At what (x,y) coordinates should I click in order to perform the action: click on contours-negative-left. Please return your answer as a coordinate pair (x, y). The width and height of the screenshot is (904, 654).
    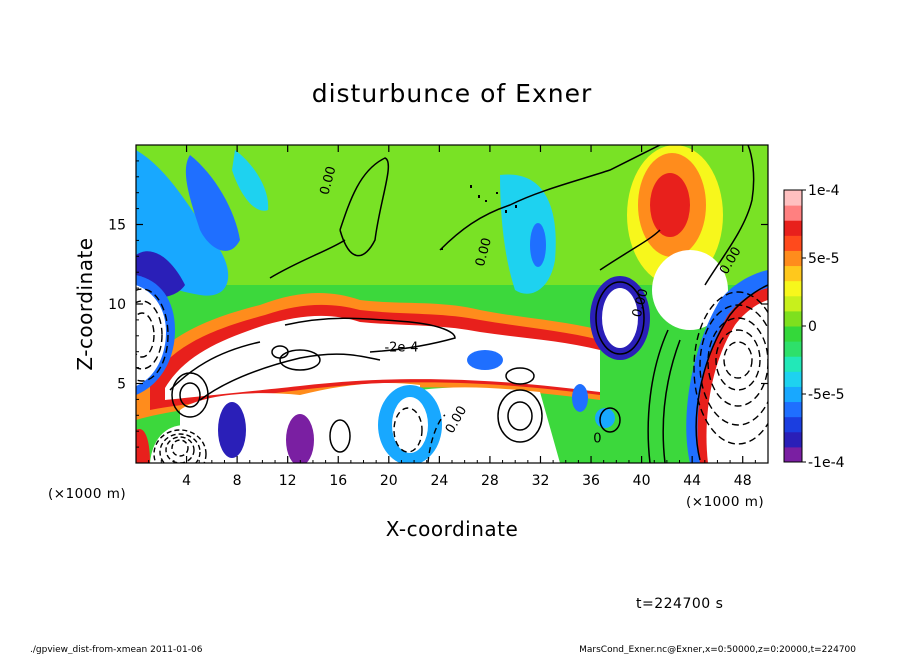
    Looking at the image, I should click on (152, 335).